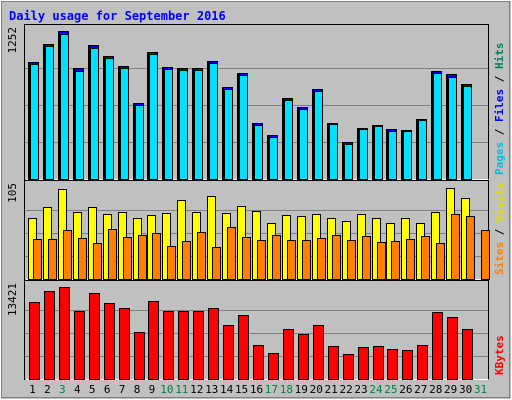  I want to click on x-tick-10: 10, so click(166, 389).